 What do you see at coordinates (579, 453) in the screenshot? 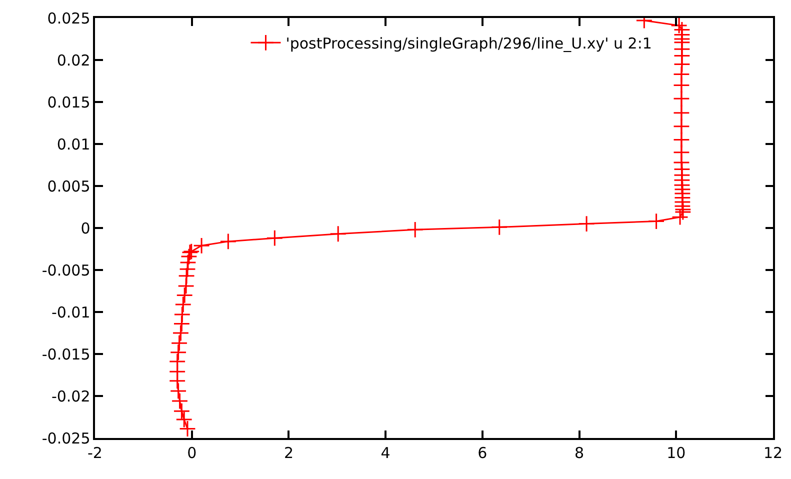
I see `x-tick-label: 8` at bounding box center [579, 453].